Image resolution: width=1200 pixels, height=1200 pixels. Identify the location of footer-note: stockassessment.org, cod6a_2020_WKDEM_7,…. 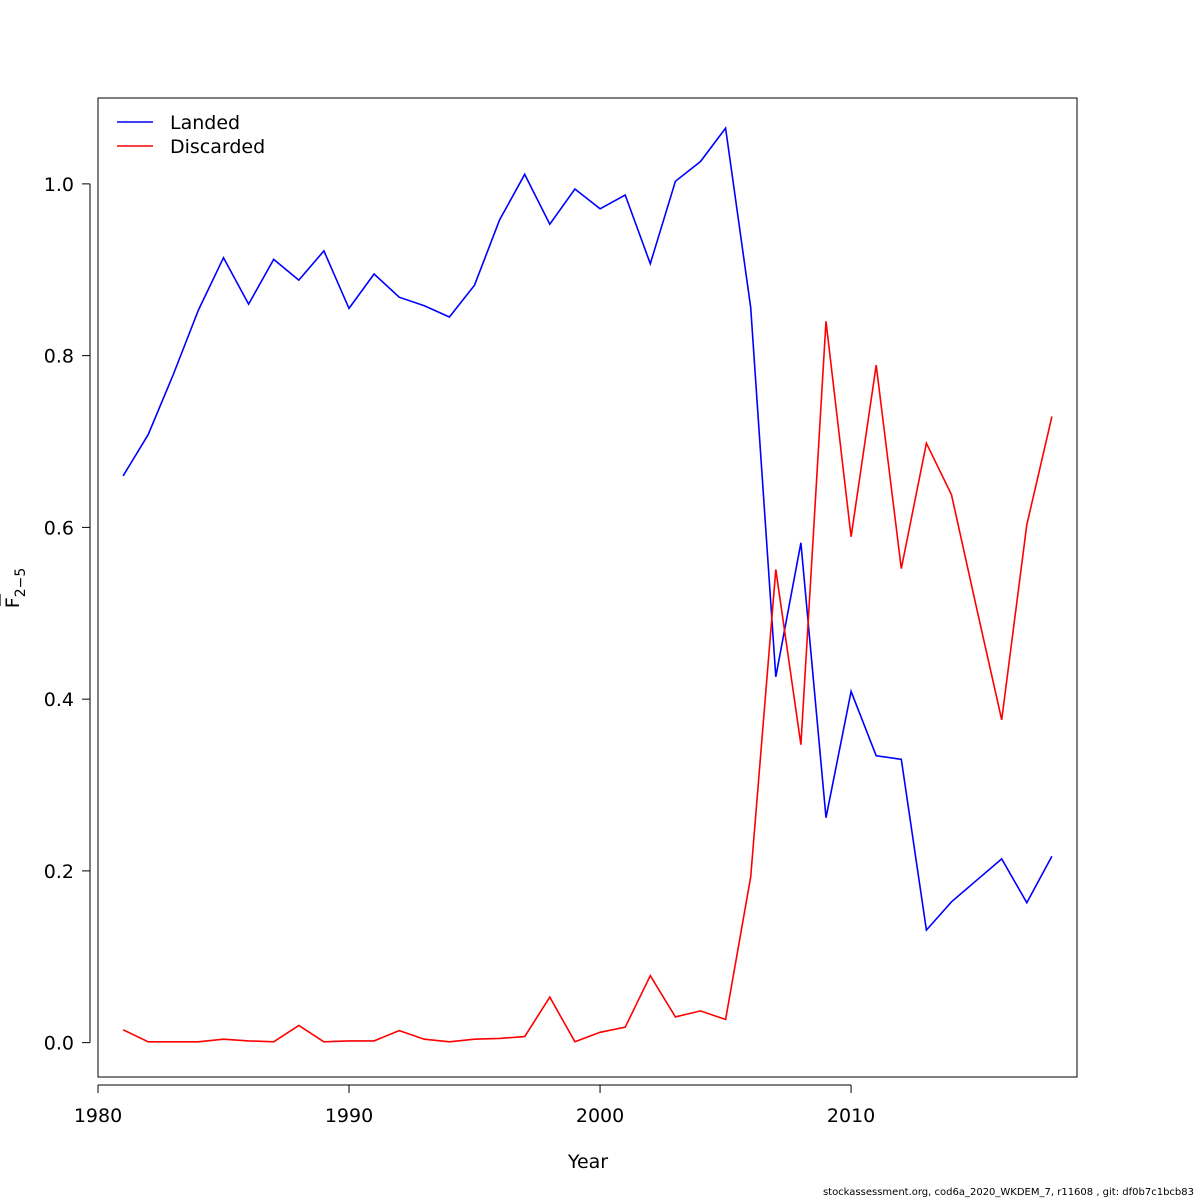
(1008, 1192).